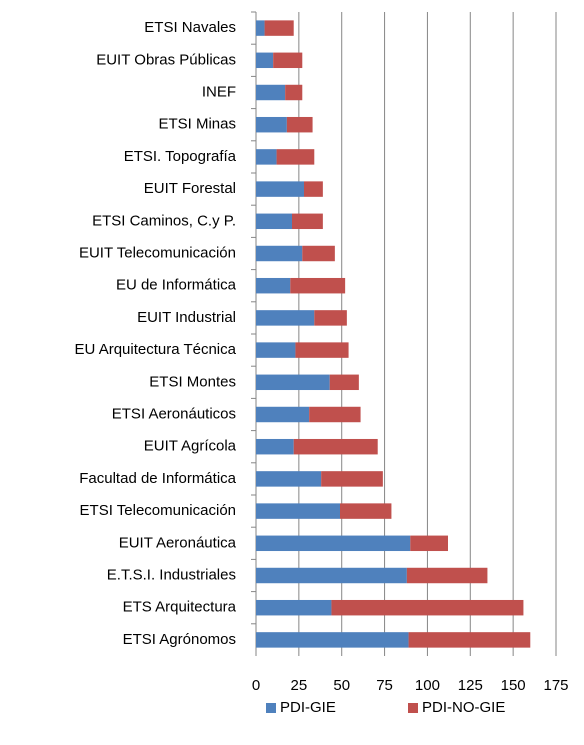 The image size is (584, 745). Describe the element at coordinates (158, 510) in the screenshot. I see `y-tick-label: ETSI Telecomunicación` at that location.